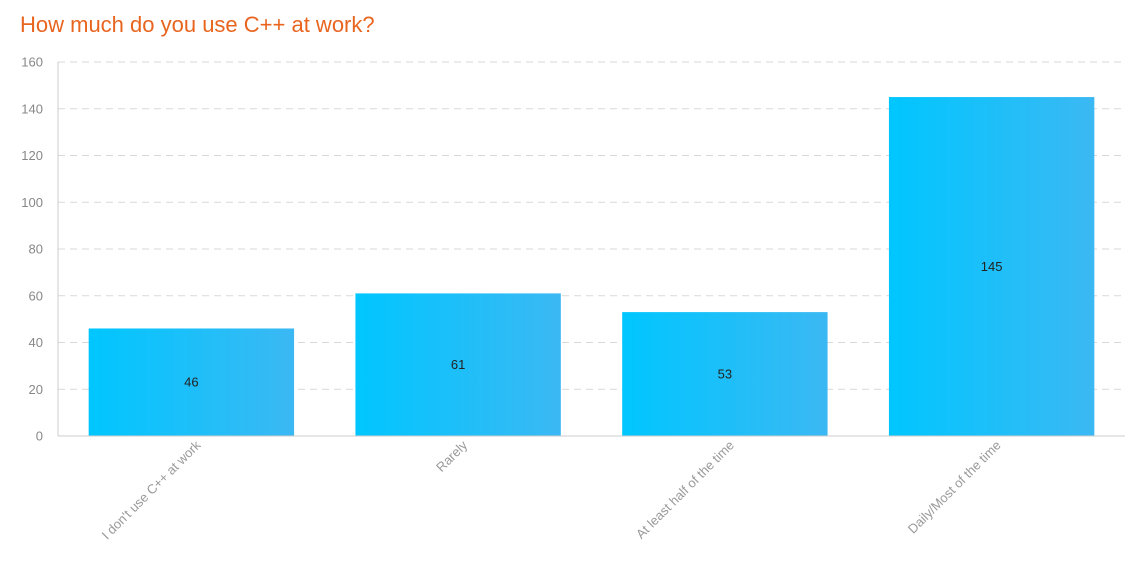  I want to click on x-tick-label: I don't use C++ at work, so click(151, 489).